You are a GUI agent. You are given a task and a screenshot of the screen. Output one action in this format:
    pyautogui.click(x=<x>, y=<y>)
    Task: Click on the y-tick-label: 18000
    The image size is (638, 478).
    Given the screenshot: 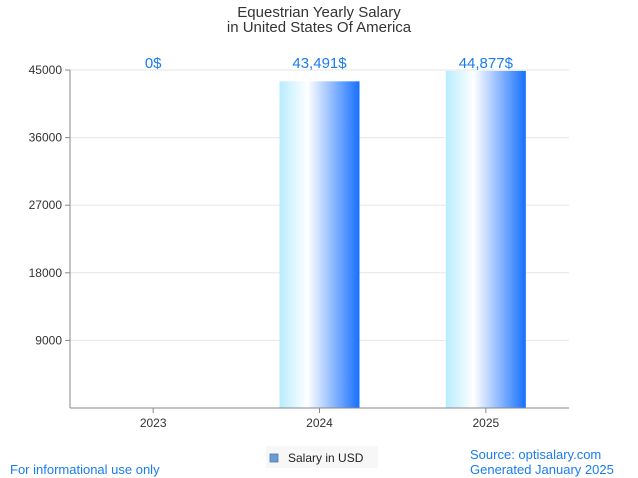 What is the action you would take?
    pyautogui.click(x=46, y=273)
    